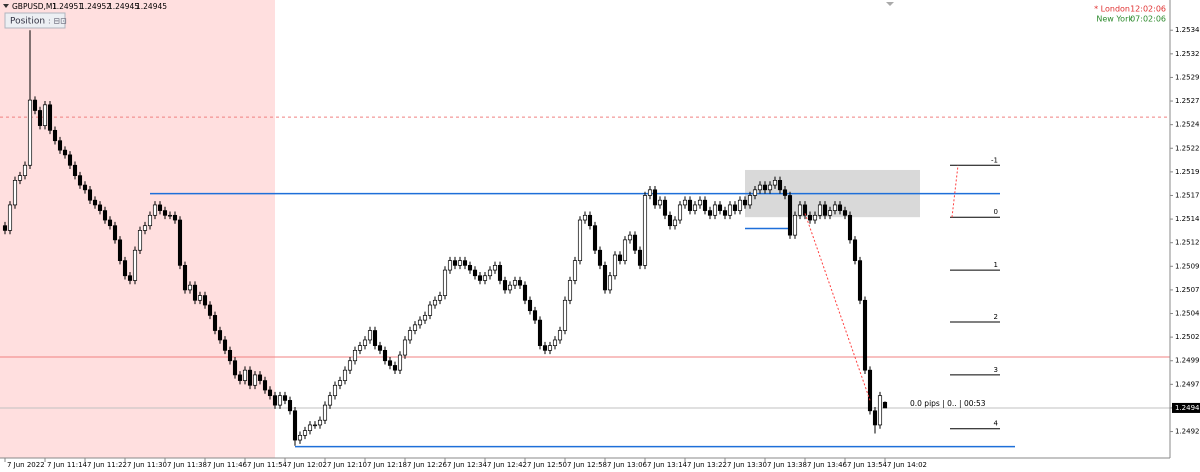  What do you see at coordinates (667, 465) in the screenshot?
I see `x-tick-label: 7 Jun 13:14` at bounding box center [667, 465].